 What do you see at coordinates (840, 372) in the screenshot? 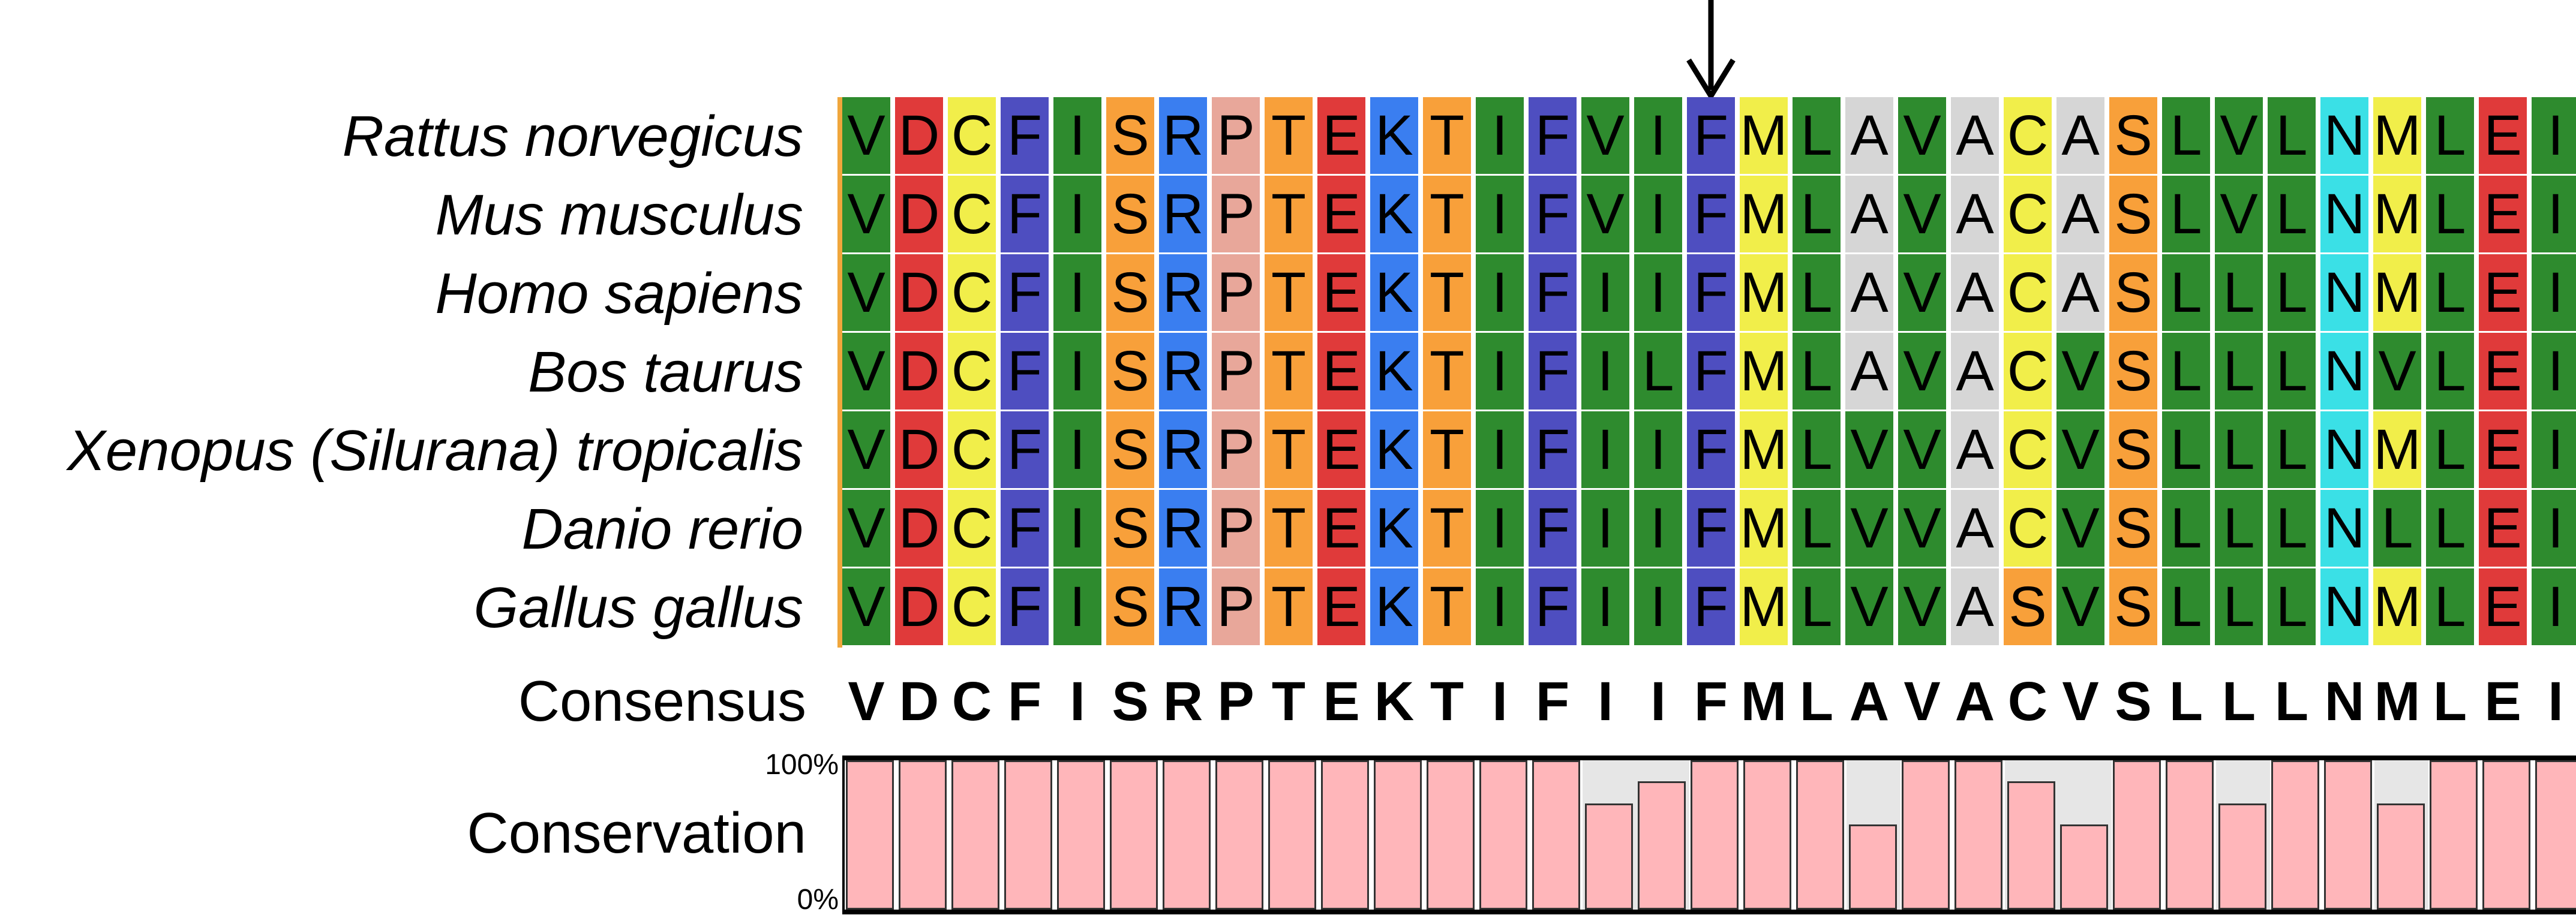
I see `alignment-left-edge` at bounding box center [840, 372].